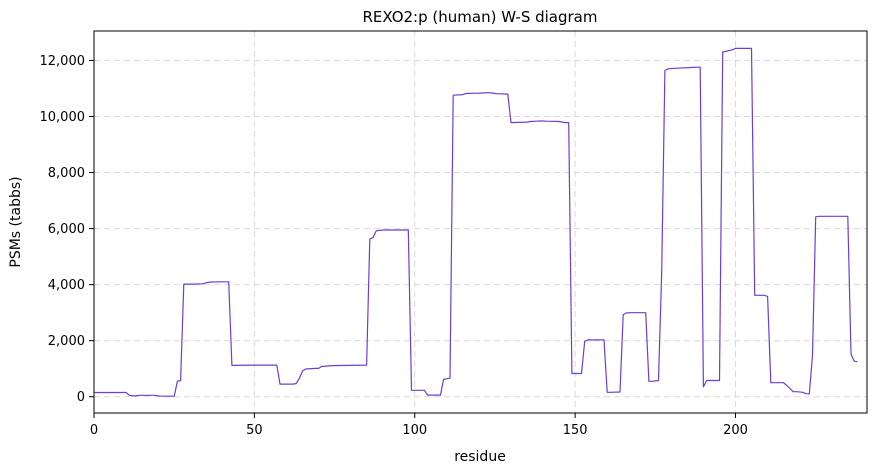 The height and width of the screenshot is (474, 878). Describe the element at coordinates (63, 61) in the screenshot. I see `y-tick-label: 12,000` at that location.